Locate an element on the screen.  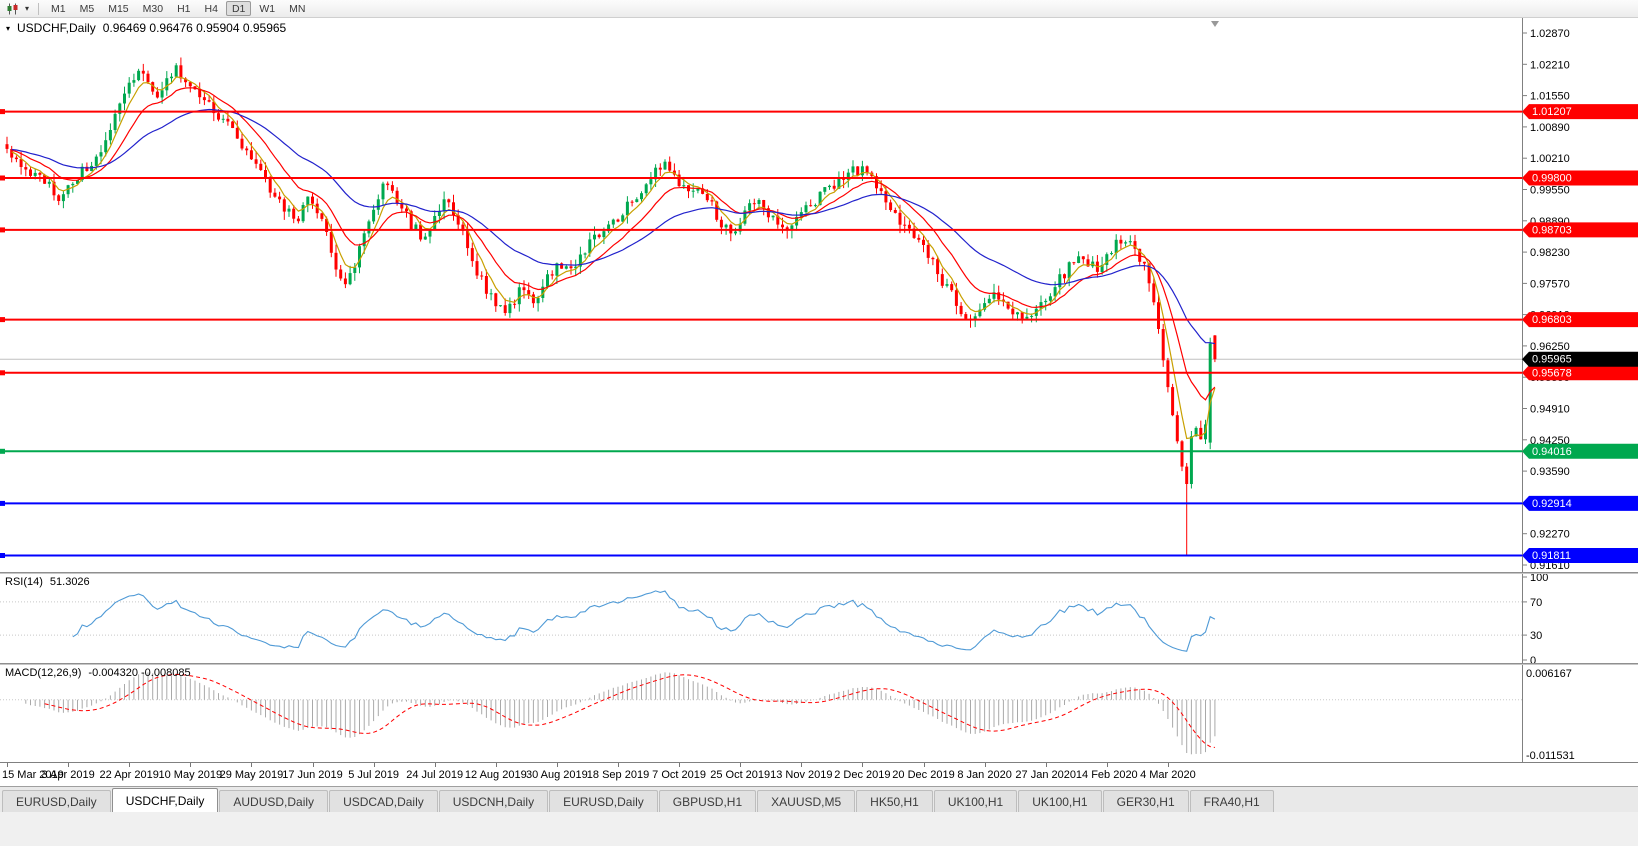
date-axis-label: 18 Sep 2019 is located at coordinates (618, 775).